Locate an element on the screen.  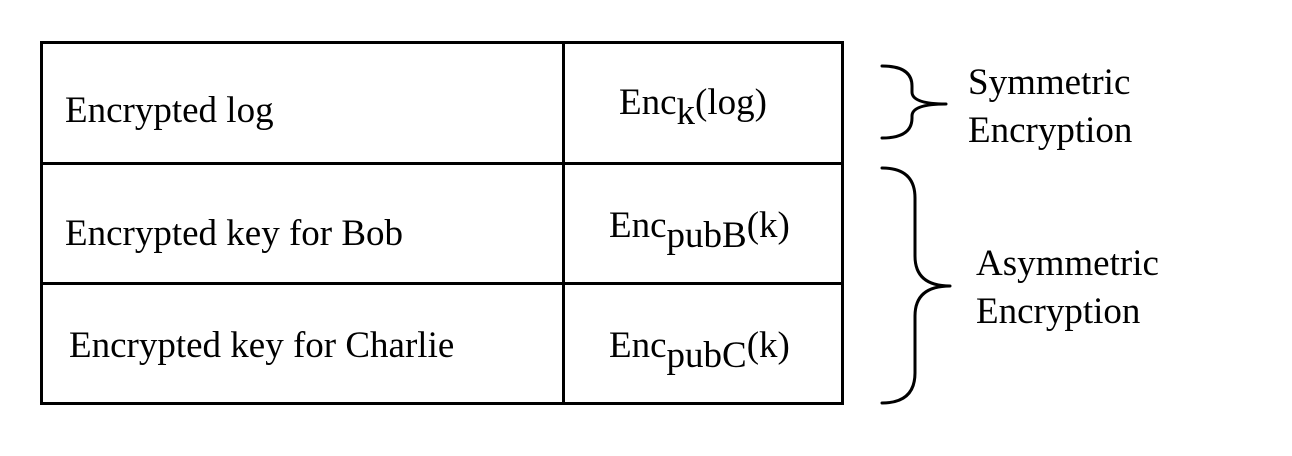
asymmetric-label-line1: Asymmetric is located at coordinates (1067, 263).